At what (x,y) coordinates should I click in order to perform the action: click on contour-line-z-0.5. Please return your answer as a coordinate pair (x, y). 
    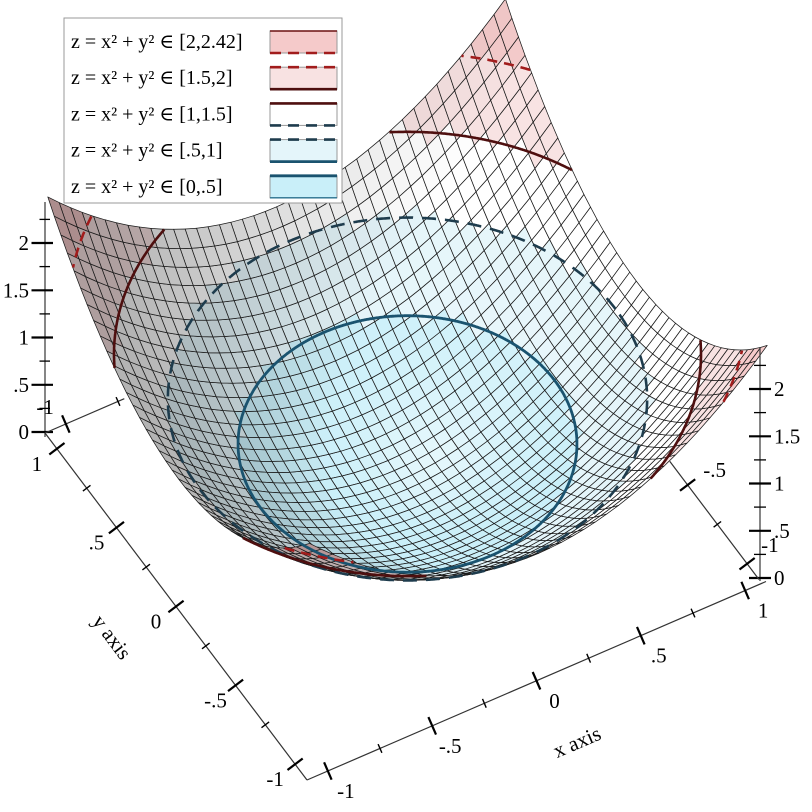
    Looking at the image, I should click on (407, 444).